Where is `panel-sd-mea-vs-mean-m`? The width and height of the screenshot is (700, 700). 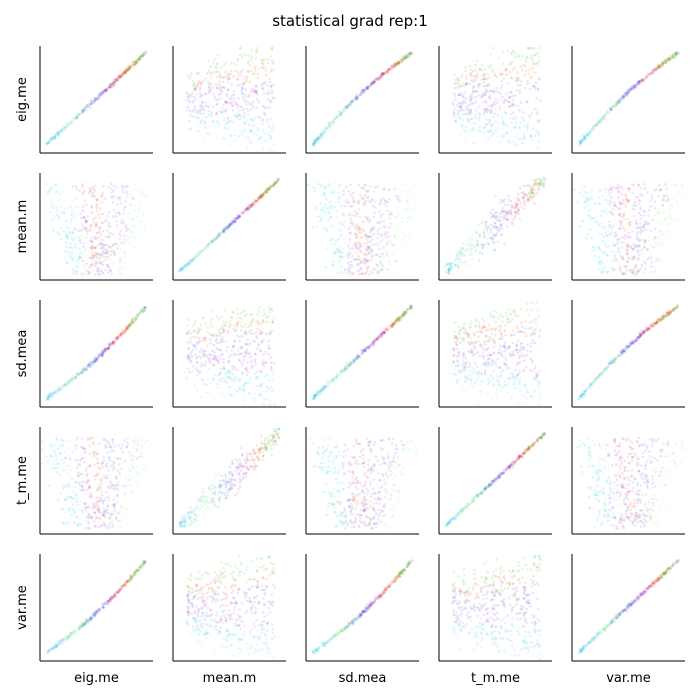 panel-sd-mea-vs-mean-m is located at coordinates (229, 354).